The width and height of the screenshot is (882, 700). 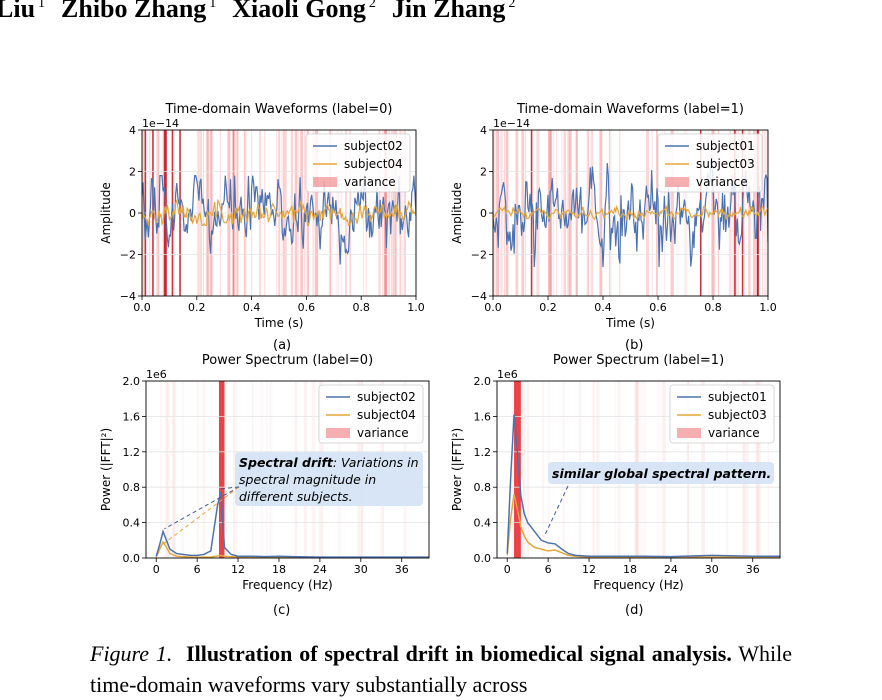 I want to click on legend-entry: subject02, so click(x=386, y=397).